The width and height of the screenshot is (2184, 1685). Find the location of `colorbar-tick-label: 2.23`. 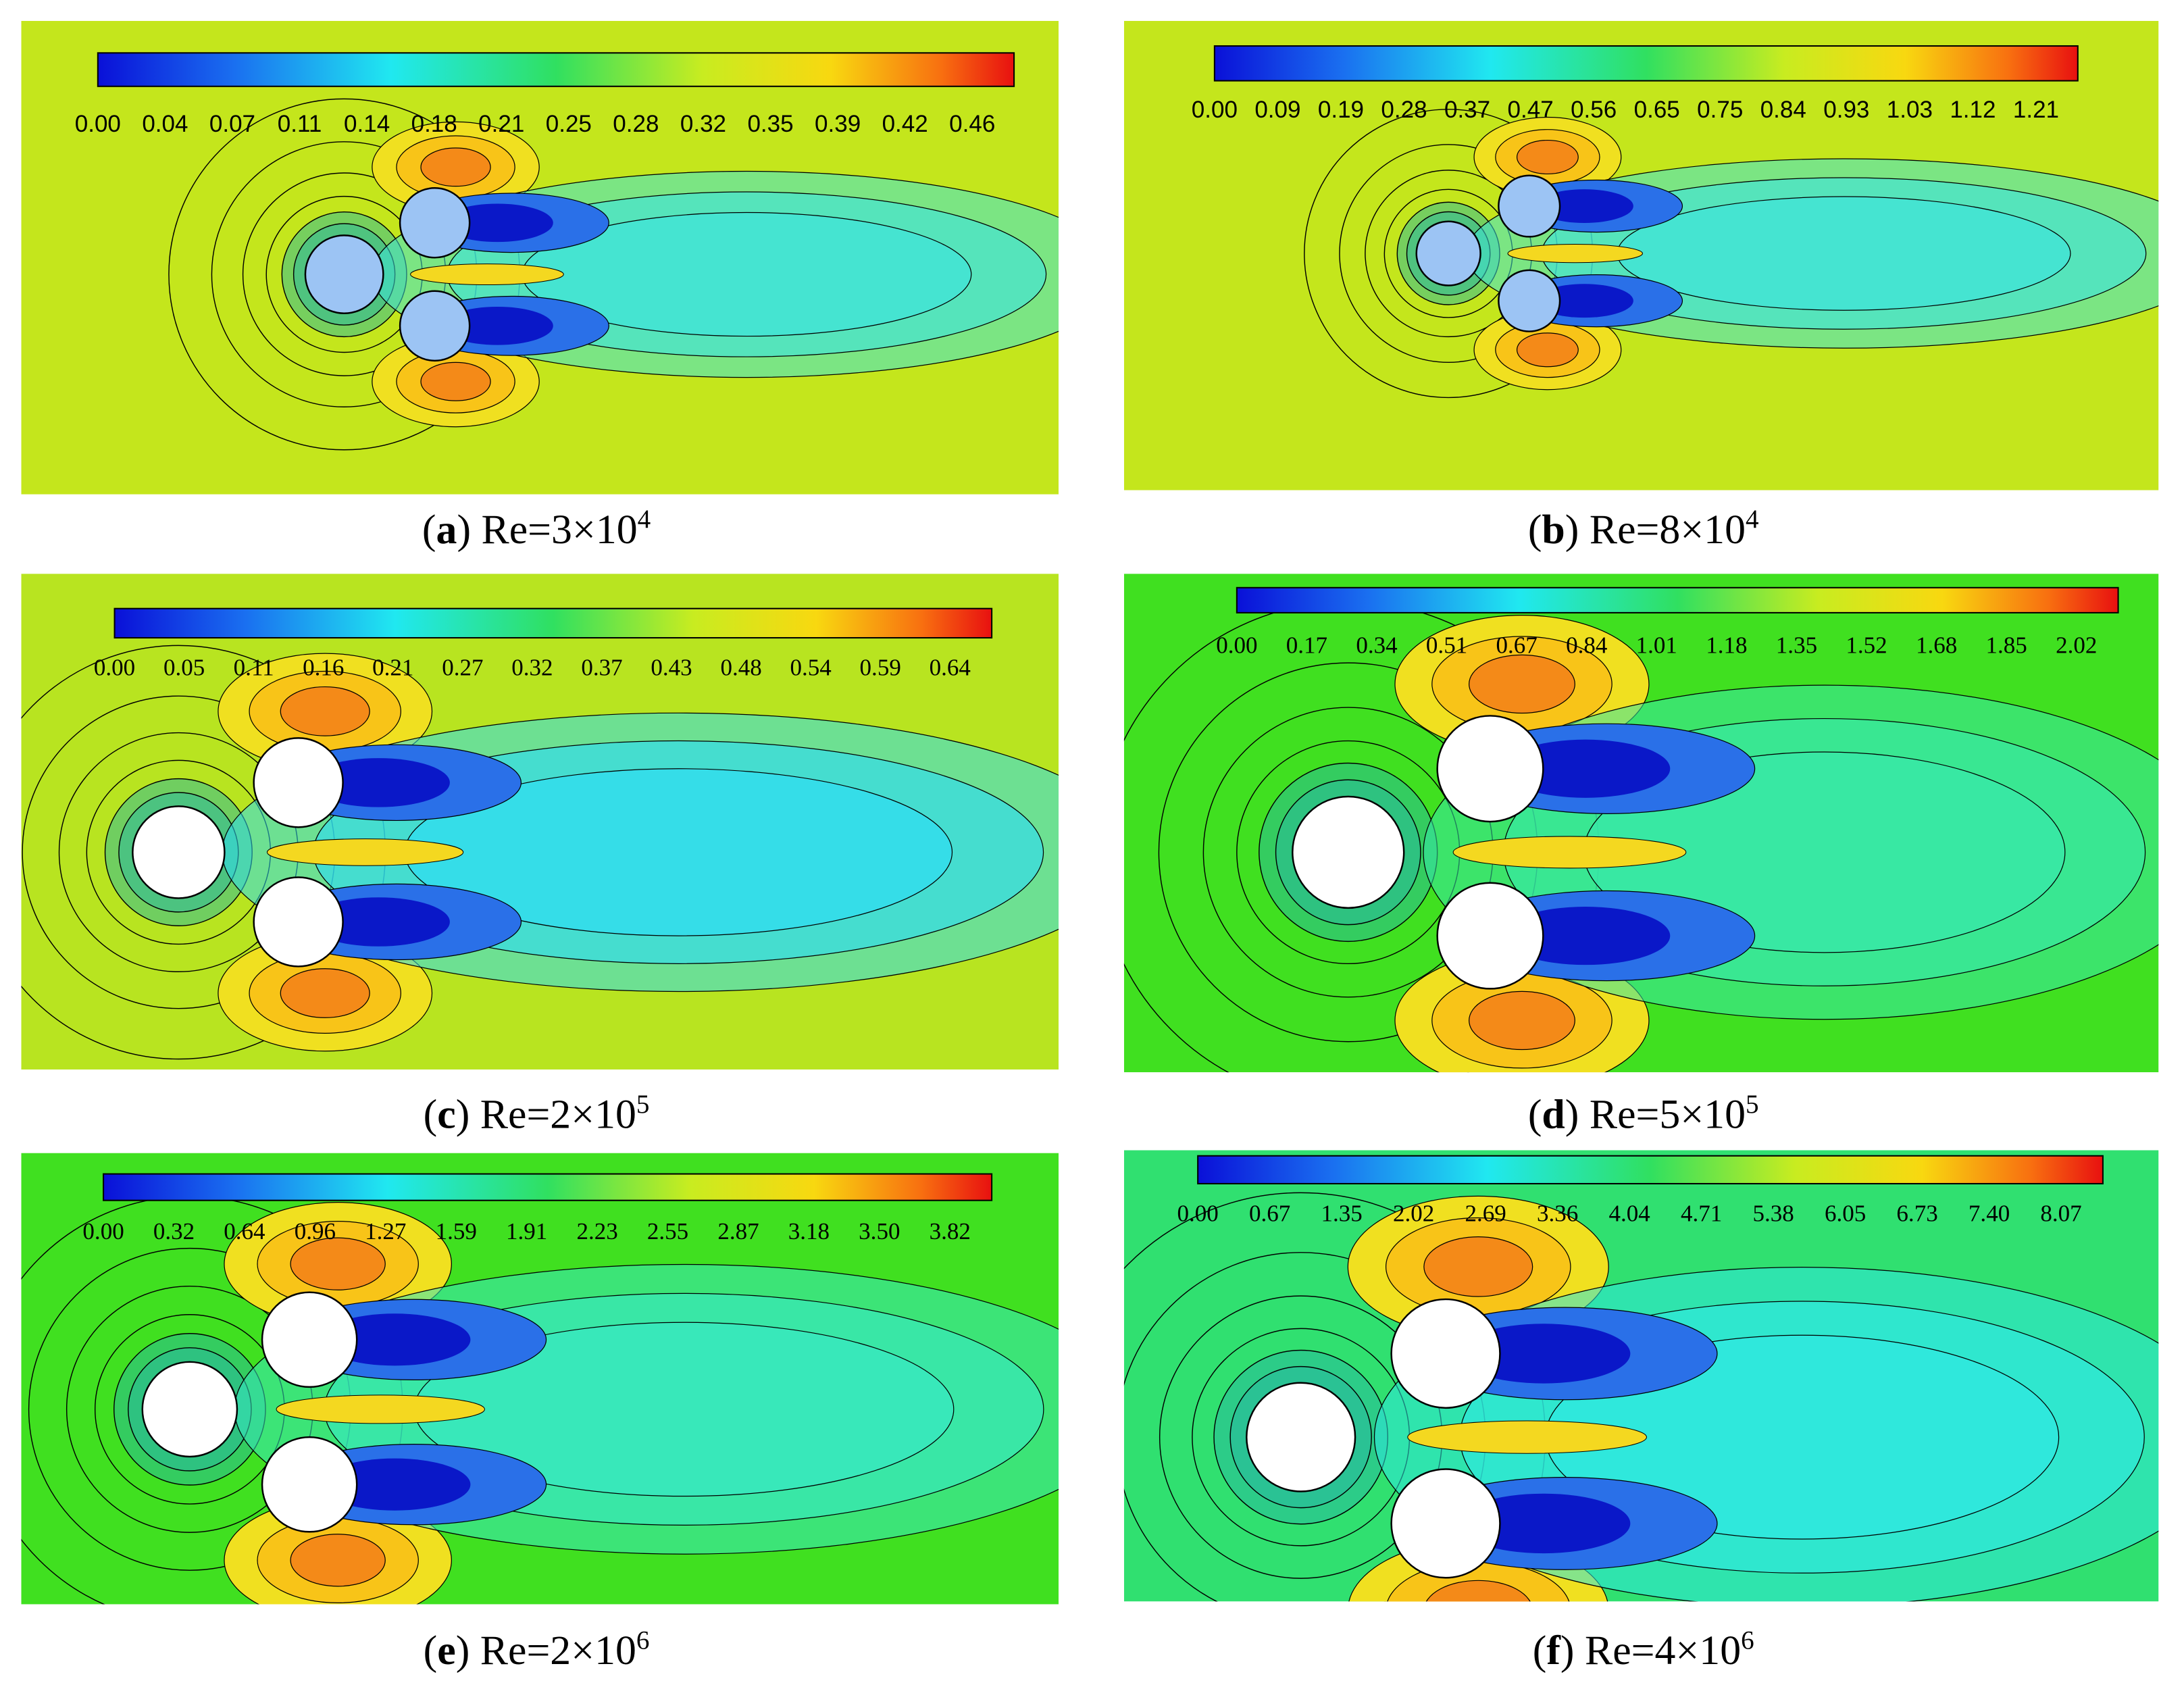

colorbar-tick-label: 2.23 is located at coordinates (596, 1231).